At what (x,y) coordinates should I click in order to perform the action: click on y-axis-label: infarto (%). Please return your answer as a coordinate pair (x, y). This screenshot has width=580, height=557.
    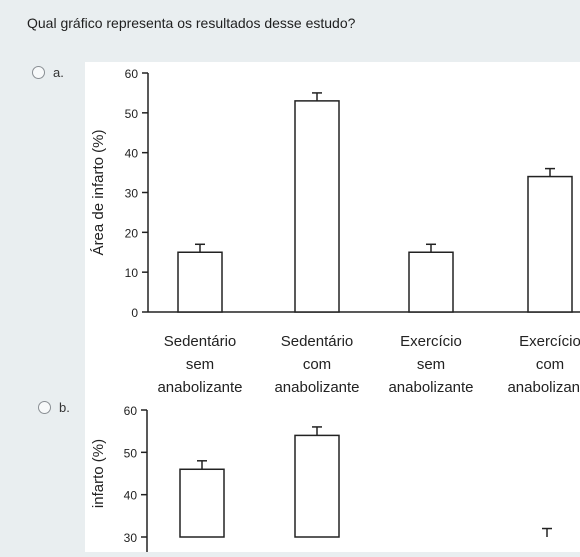
    Looking at the image, I should click on (98, 473).